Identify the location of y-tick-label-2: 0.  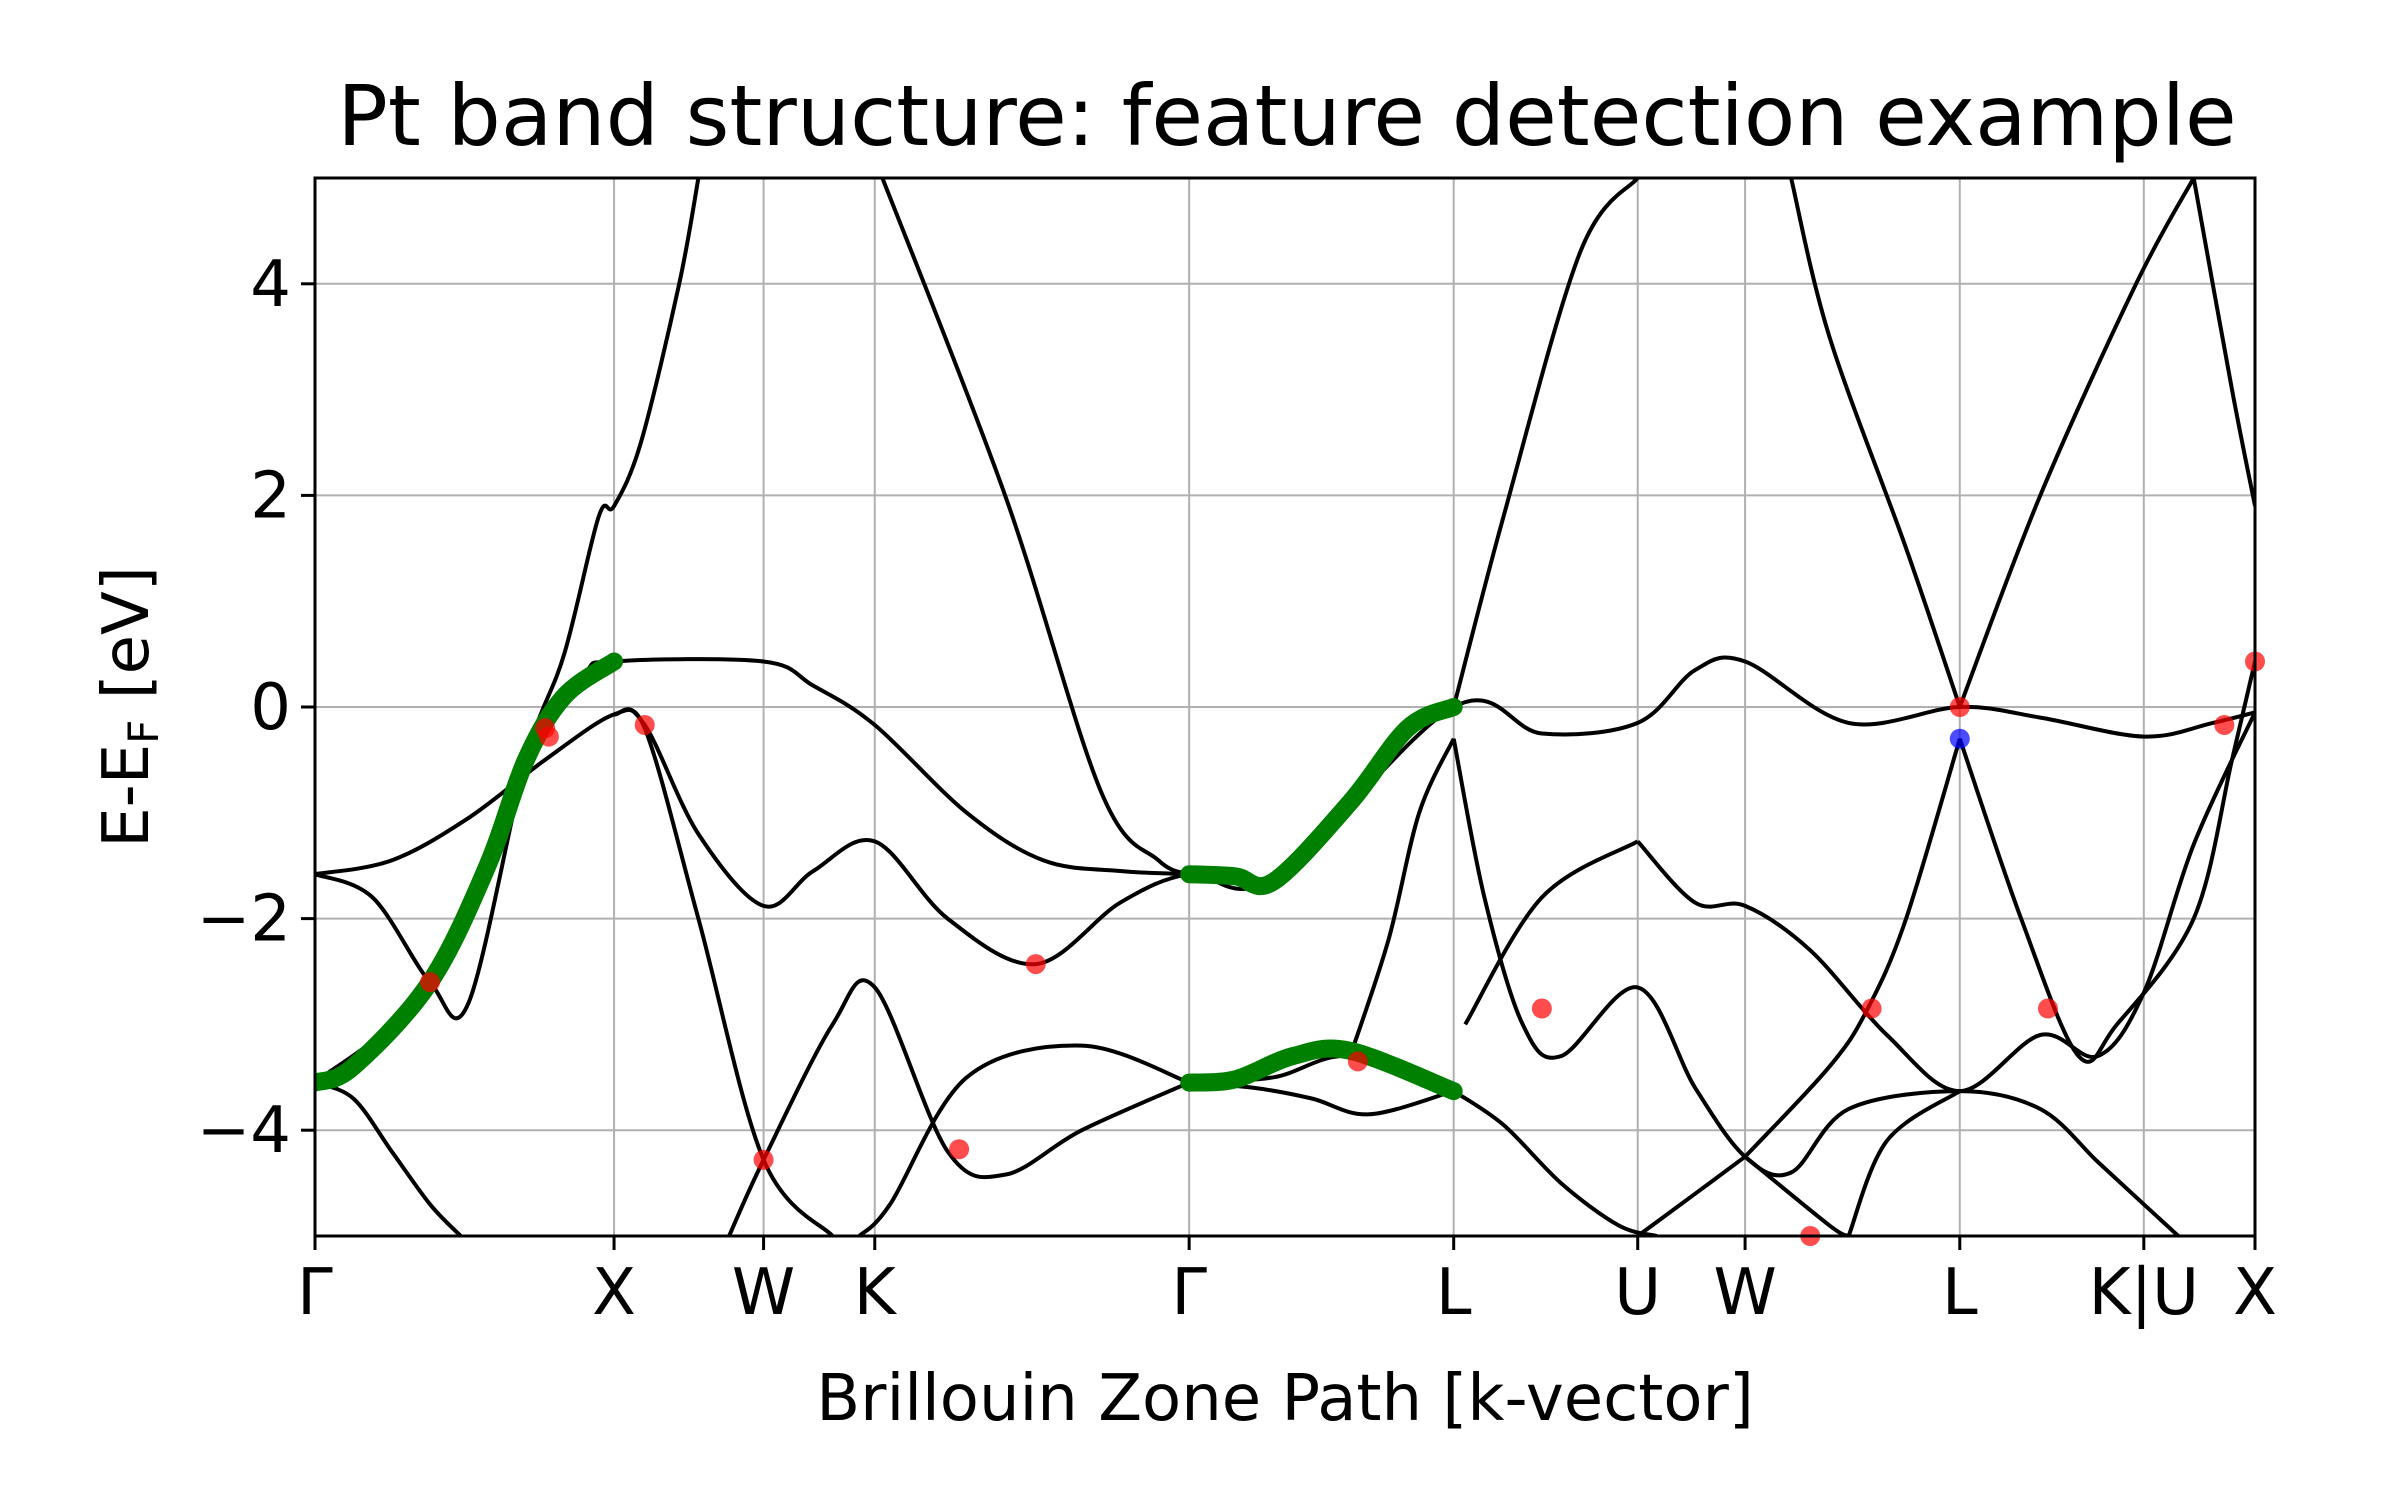
(270, 708).